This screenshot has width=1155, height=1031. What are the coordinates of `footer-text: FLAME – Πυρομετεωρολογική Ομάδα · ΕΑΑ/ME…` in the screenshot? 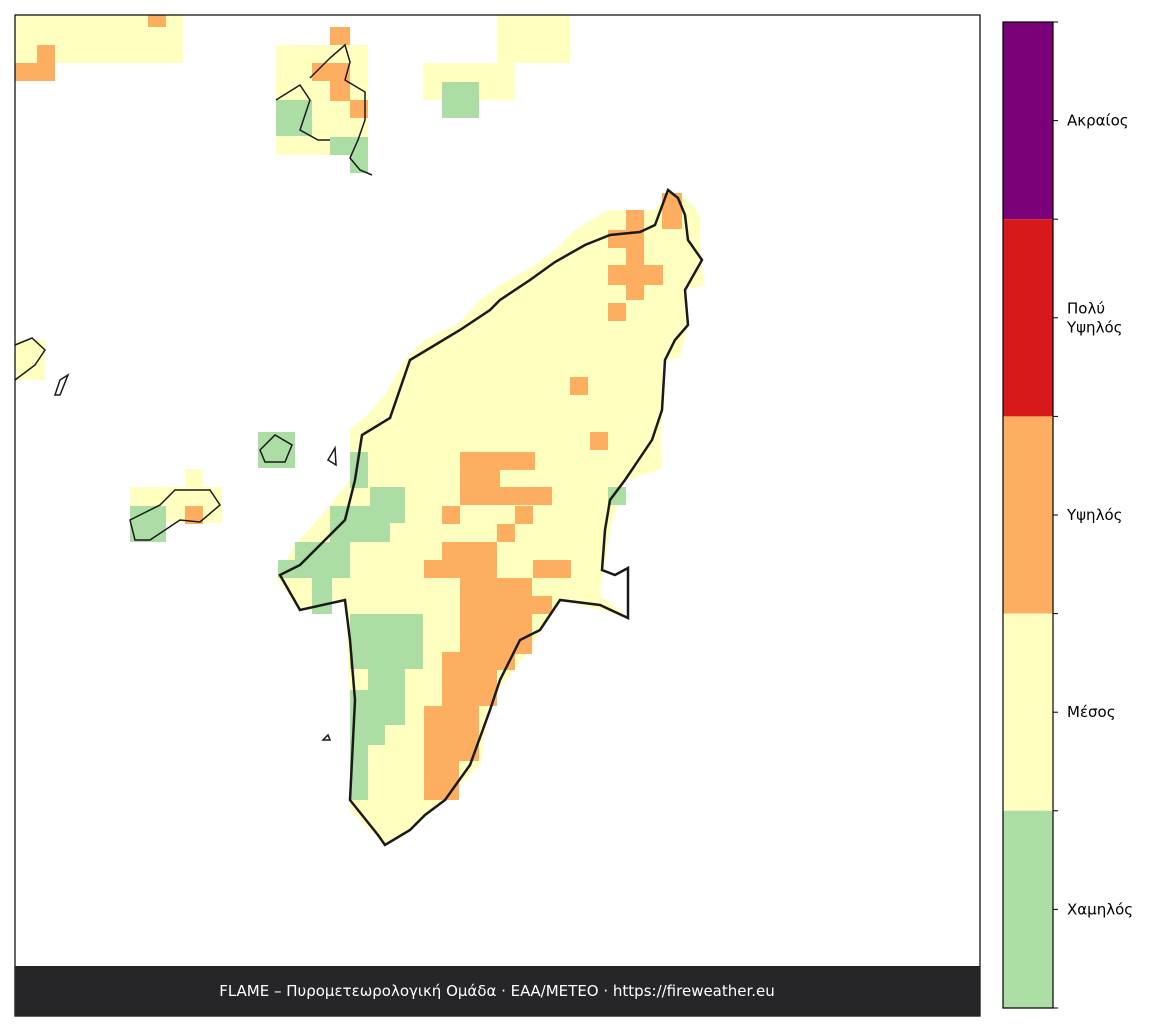 It's located at (497, 991).